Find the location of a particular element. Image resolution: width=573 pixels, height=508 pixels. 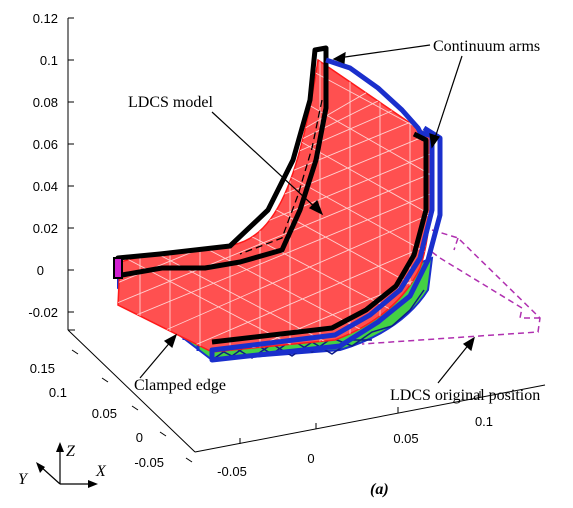

y-tick-label: 0 is located at coordinates (139, 437).